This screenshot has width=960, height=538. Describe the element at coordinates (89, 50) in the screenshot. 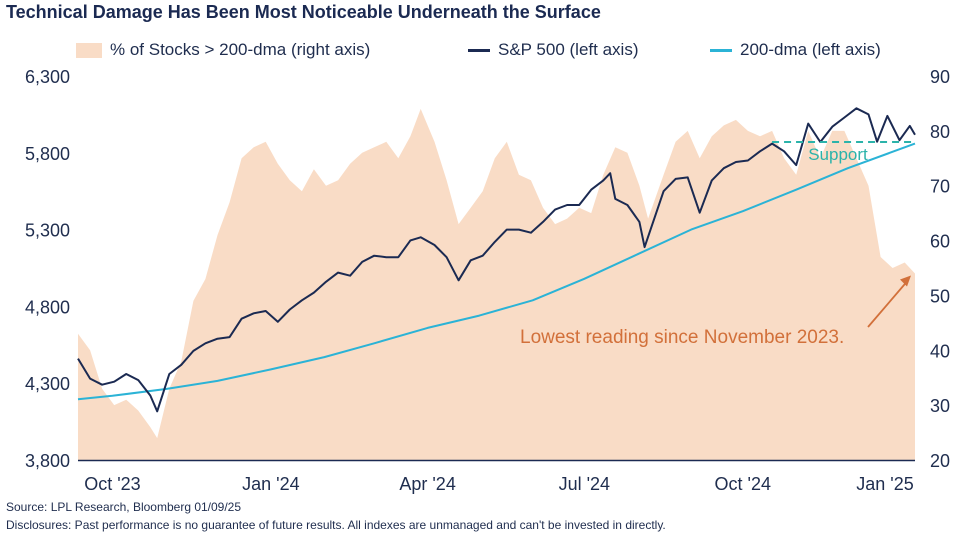

I see `legend-area-swatch` at that location.